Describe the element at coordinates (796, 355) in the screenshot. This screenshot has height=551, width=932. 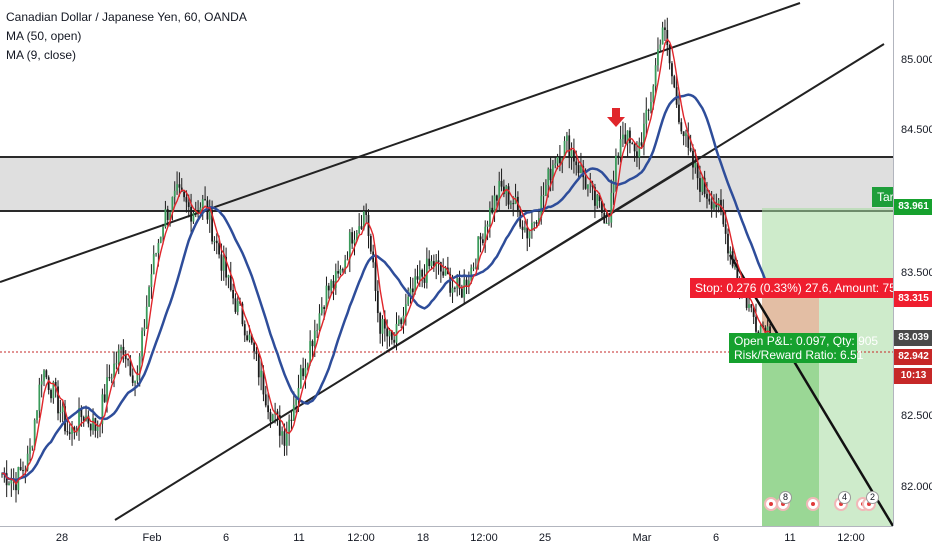
I see `rr-label: Risk/Reward Ratio: 6.51` at that location.